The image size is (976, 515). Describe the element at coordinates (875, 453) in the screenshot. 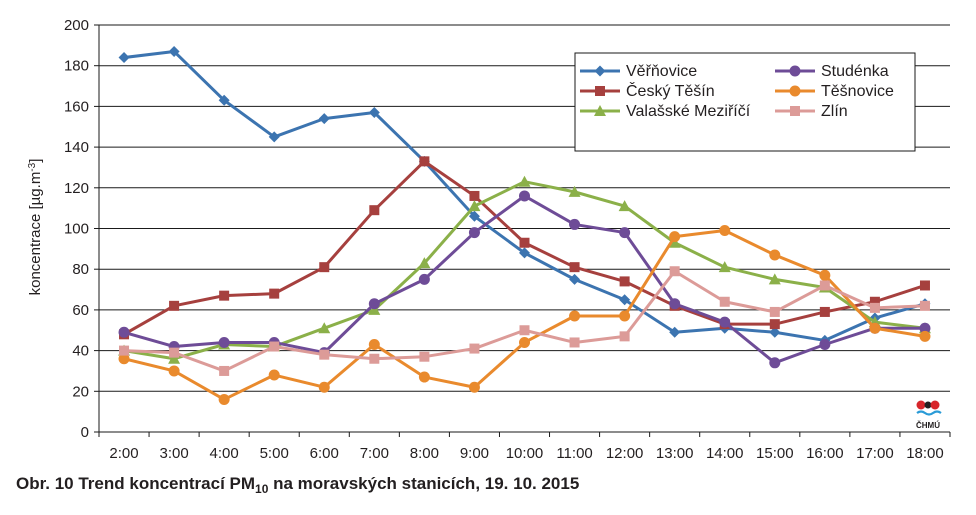

I see `x-tick-label: 17:00` at that location.